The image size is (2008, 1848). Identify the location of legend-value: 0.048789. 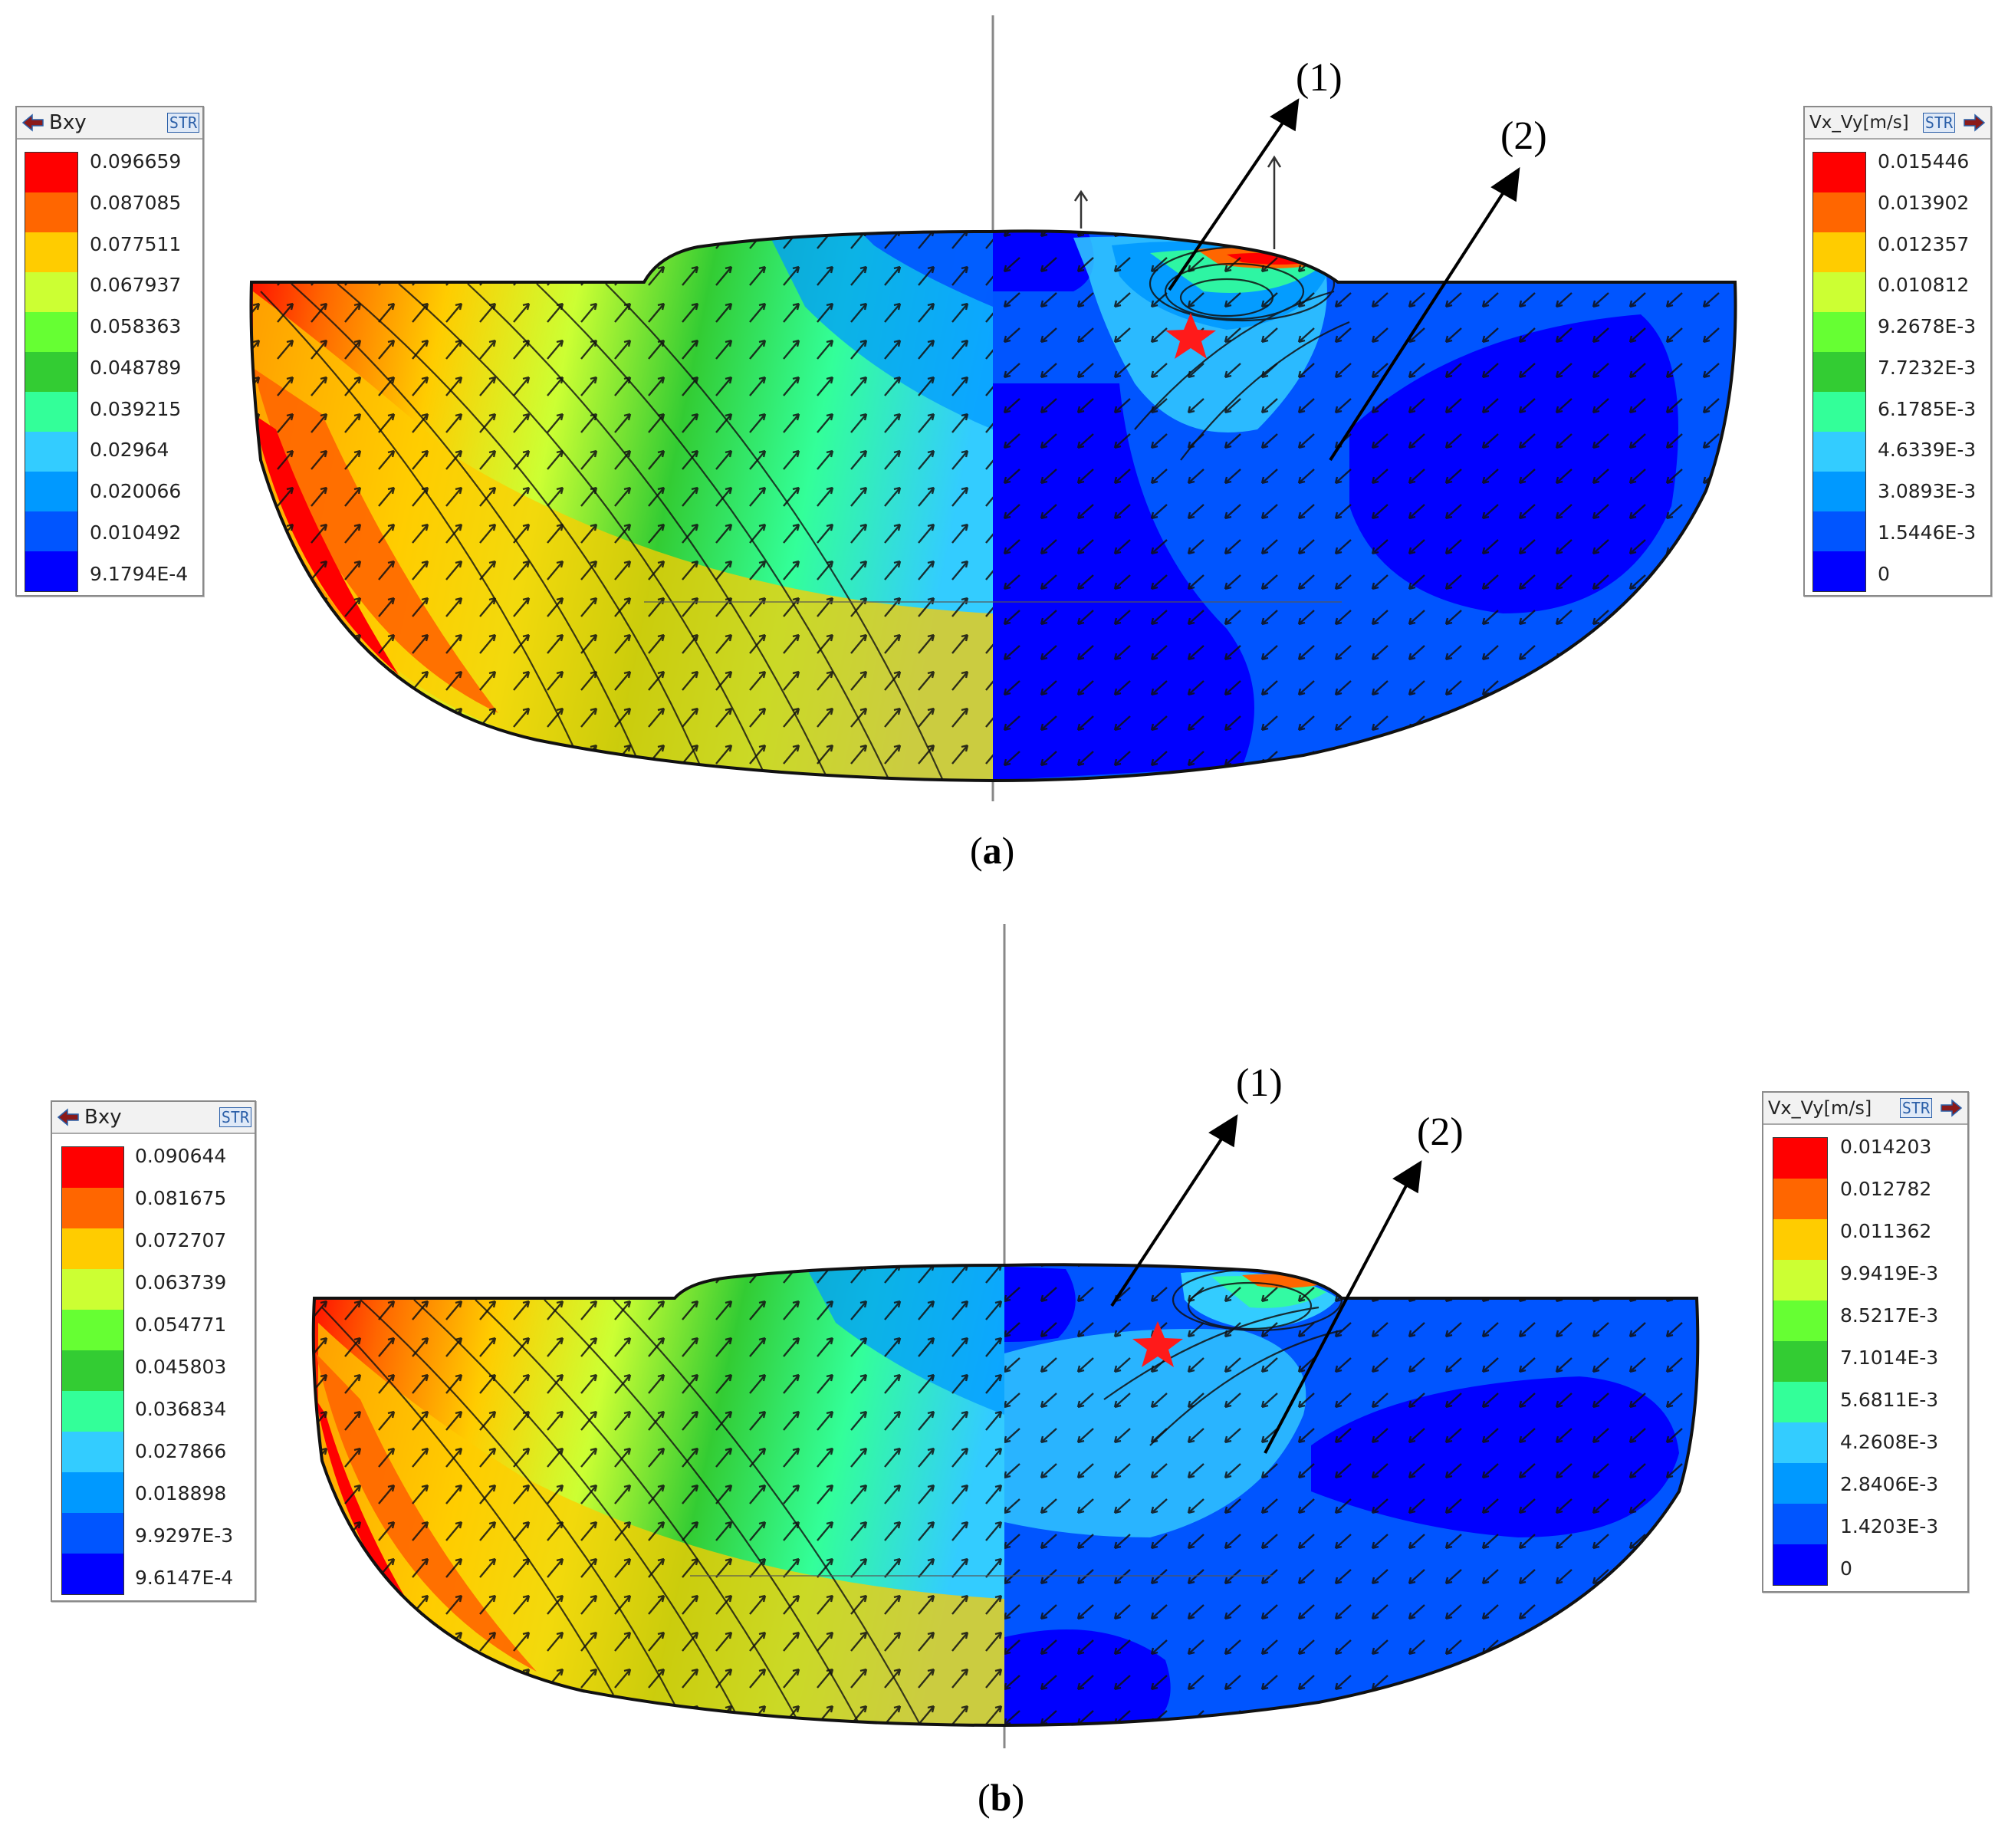
(136, 368).